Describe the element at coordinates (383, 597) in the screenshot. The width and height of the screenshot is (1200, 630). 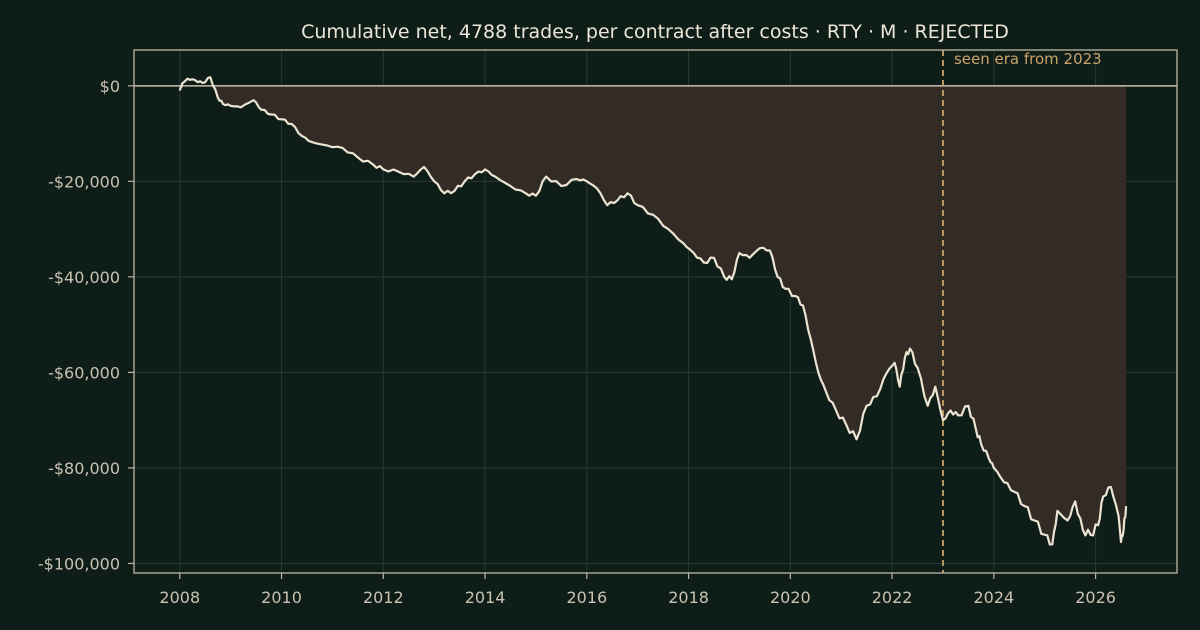
I see `x-tick-label: 2012` at that location.